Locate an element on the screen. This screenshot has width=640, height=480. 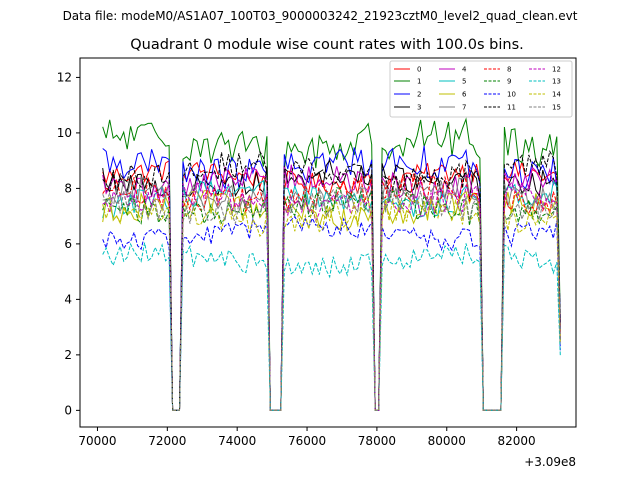
x-axis: 70000 72000 74000 76000 78000 80000 82000 is located at coordinates (307, 437).